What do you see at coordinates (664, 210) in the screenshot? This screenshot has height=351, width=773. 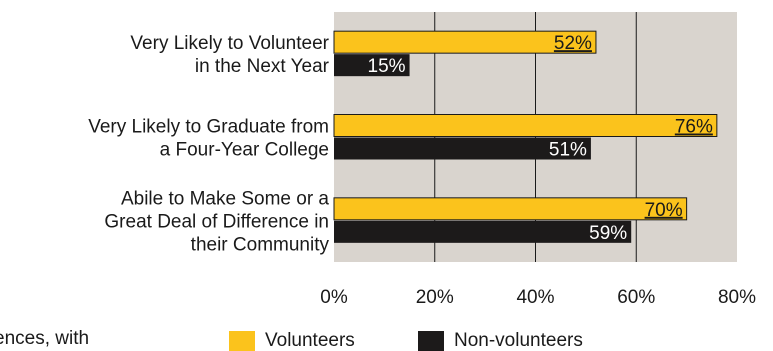 I see `bar-value-label: 70%` at bounding box center [664, 210].